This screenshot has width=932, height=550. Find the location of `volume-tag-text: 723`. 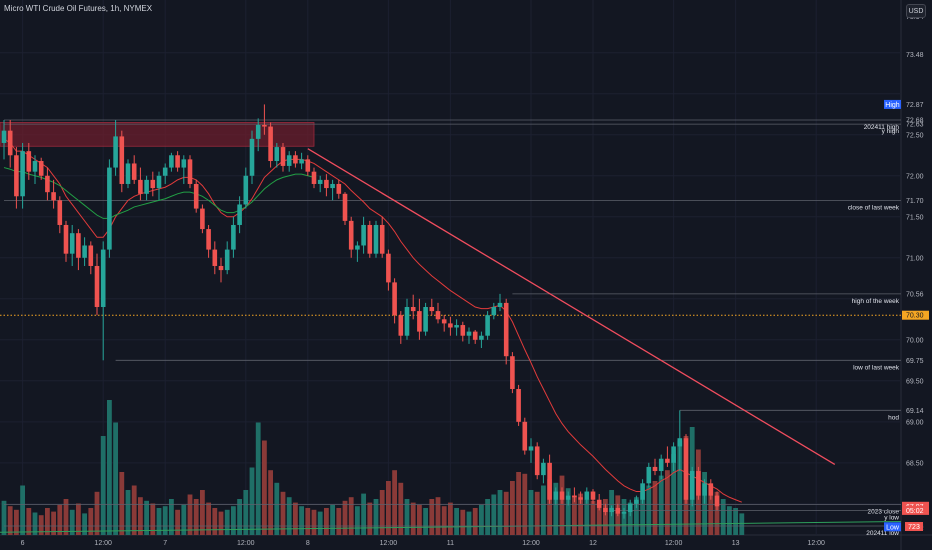

volume-tag-text: 723 is located at coordinates (914, 527).